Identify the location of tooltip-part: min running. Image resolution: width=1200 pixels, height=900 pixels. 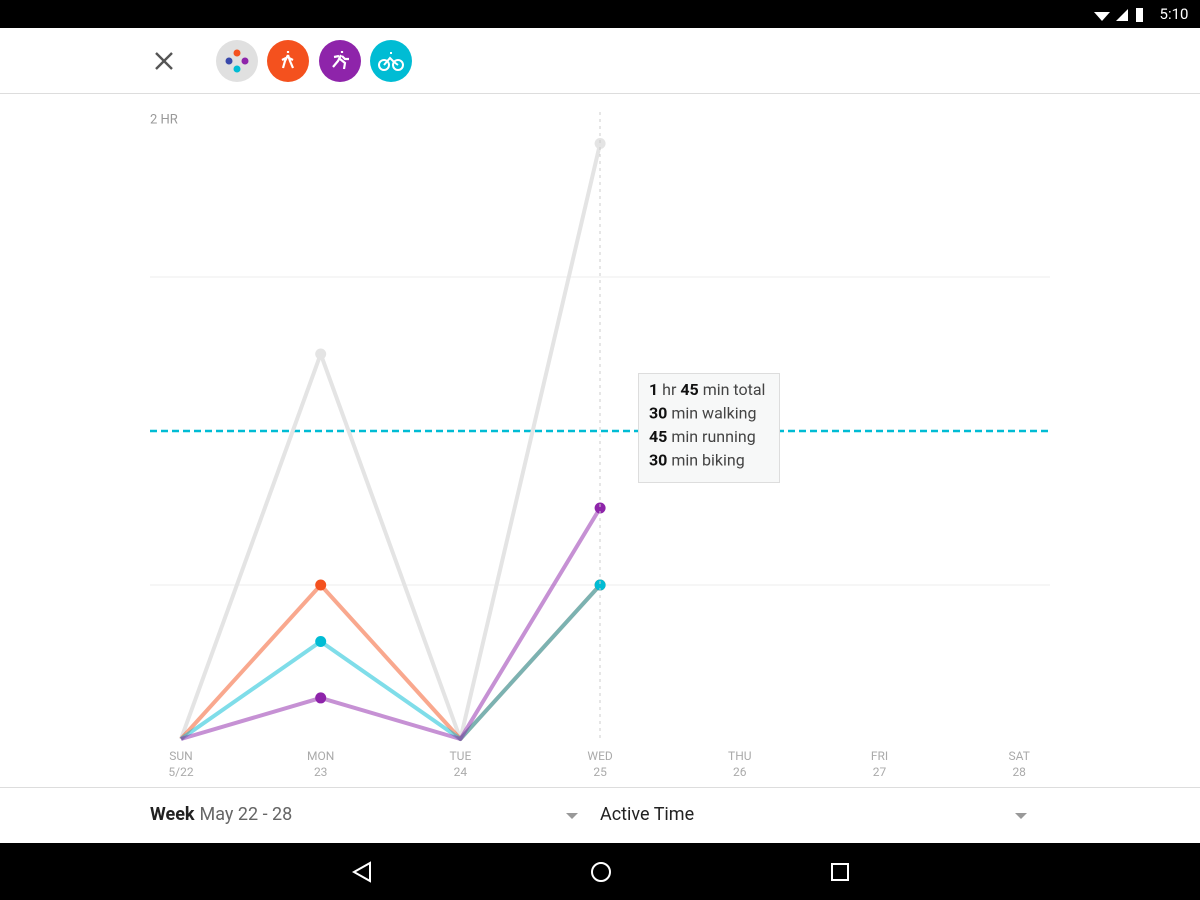
(711, 436).